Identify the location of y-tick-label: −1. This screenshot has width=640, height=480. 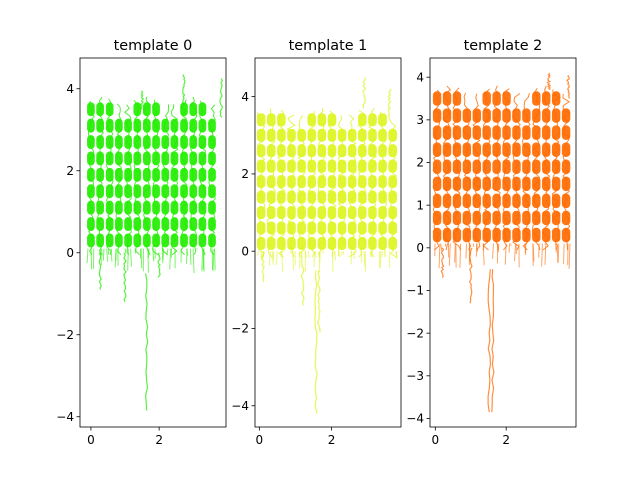
(415, 291).